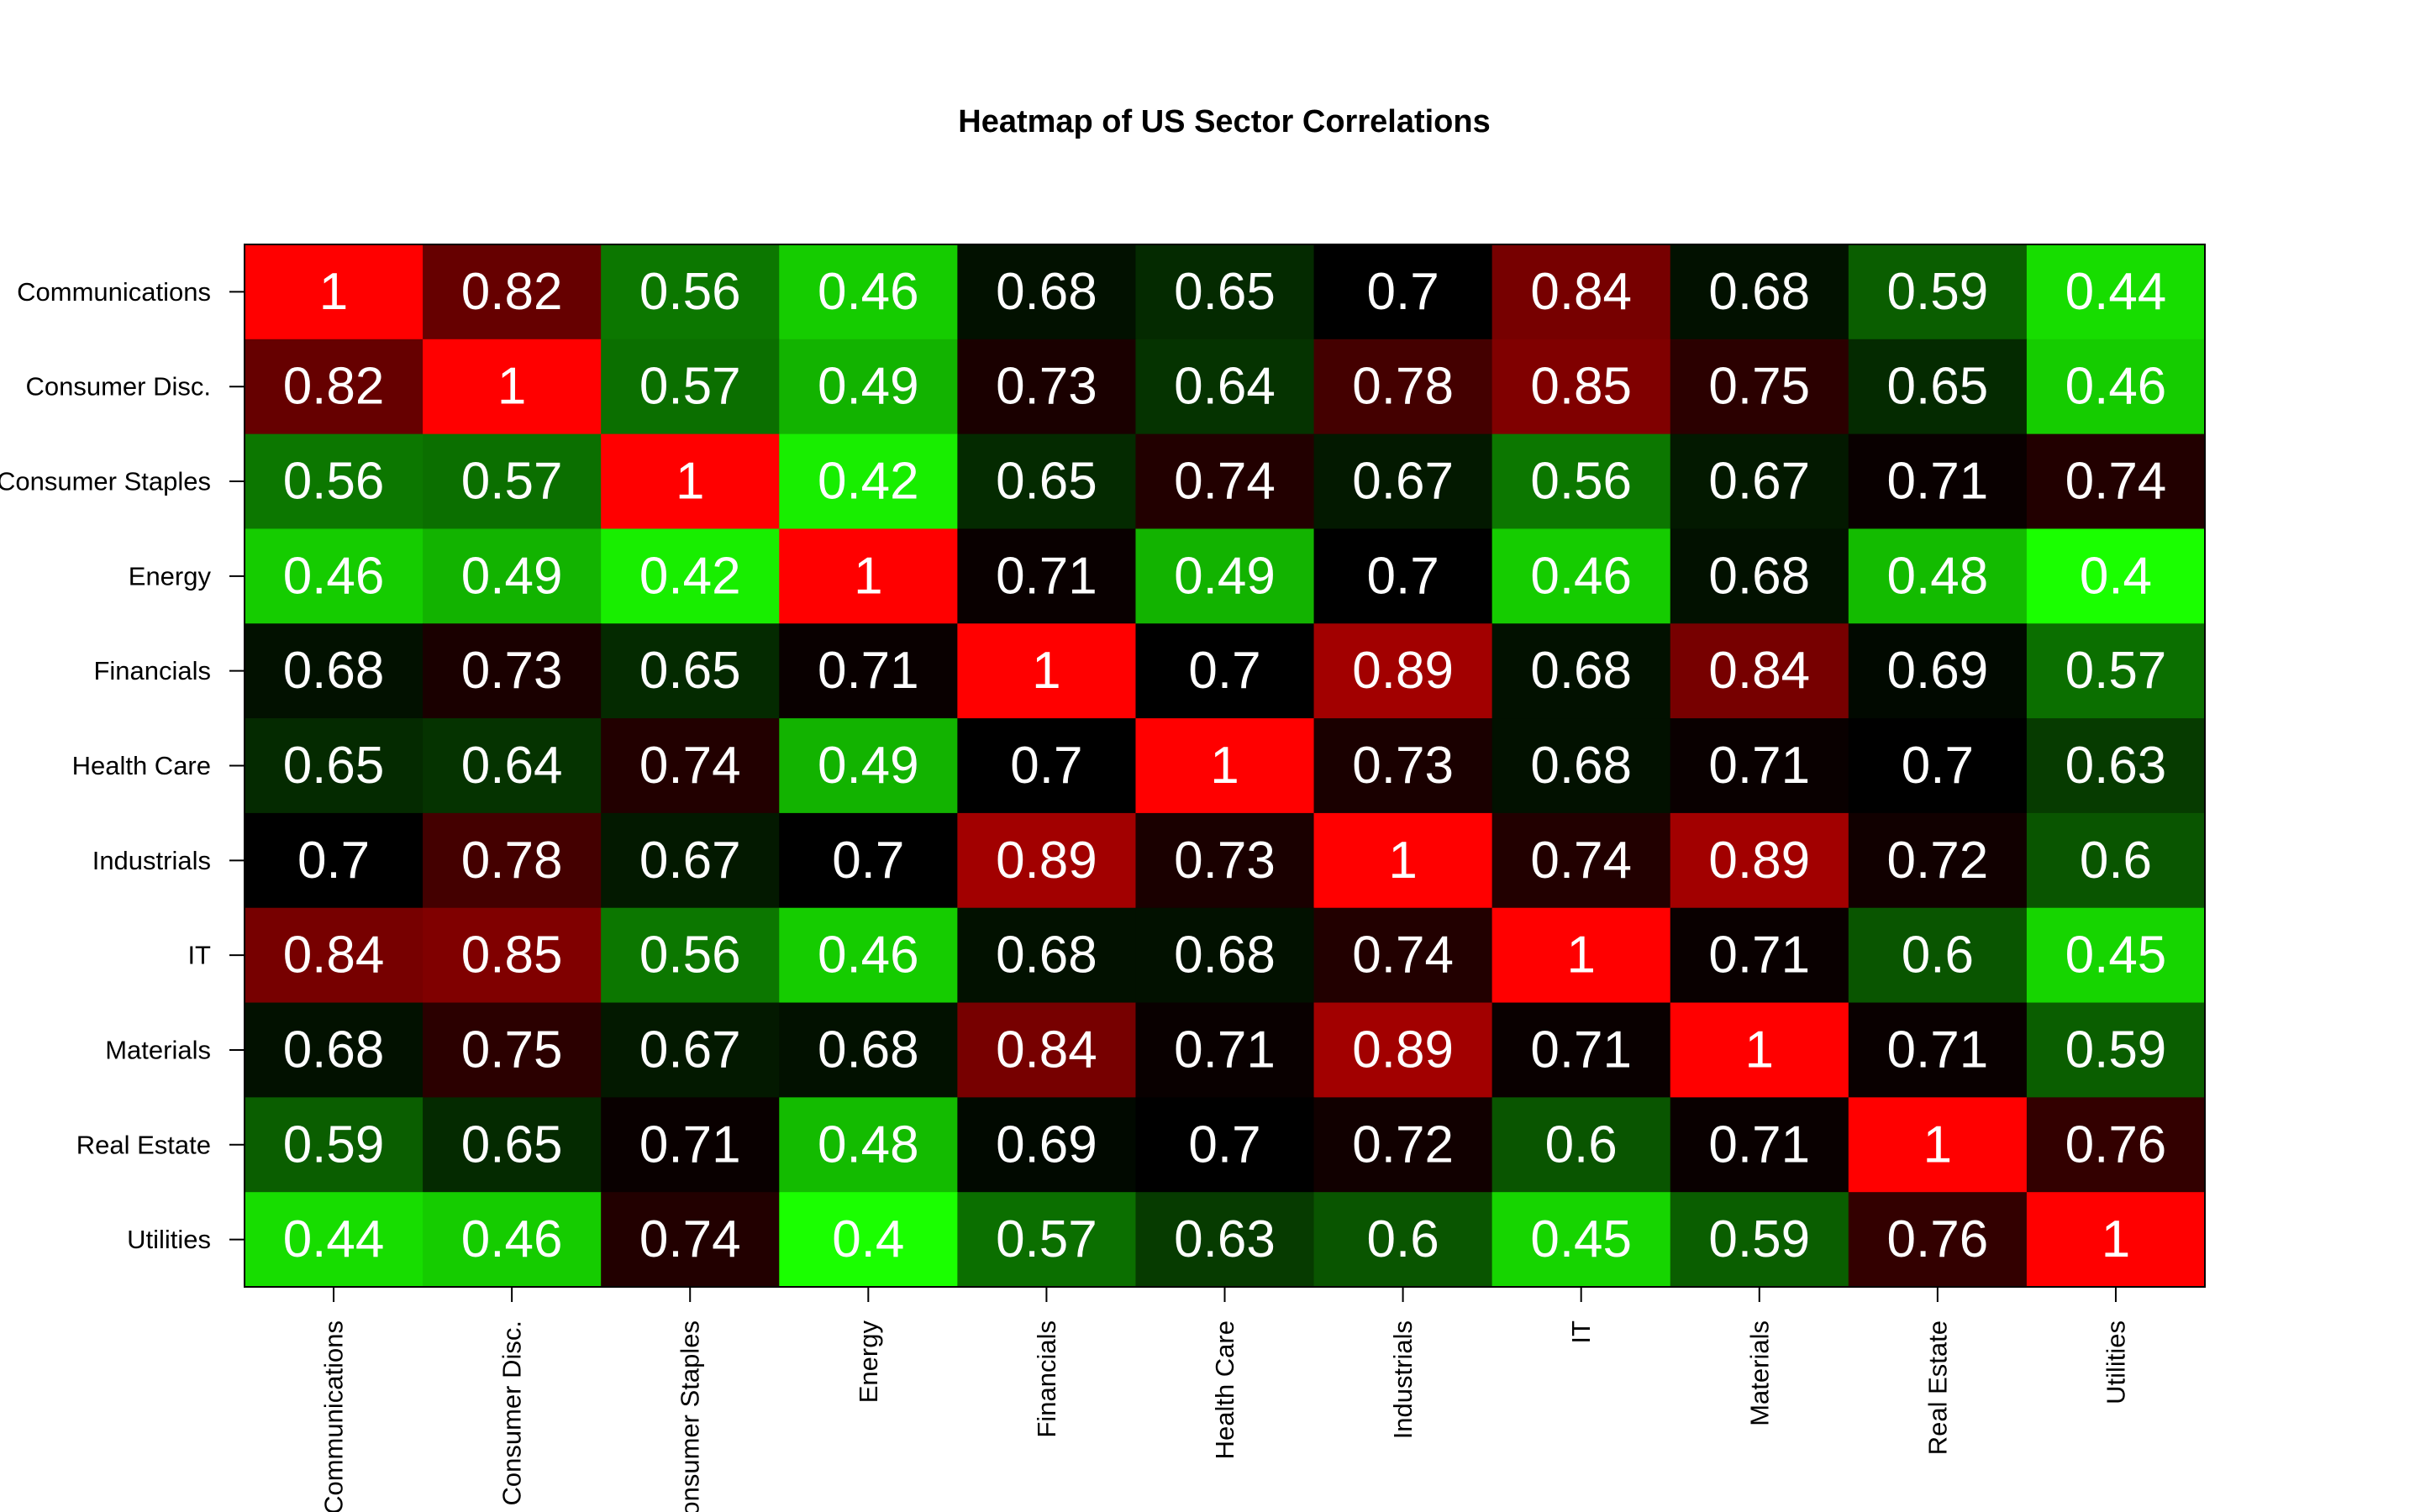 The image size is (2420, 1512). I want to click on cell-value-label: 0.85, so click(512, 955).